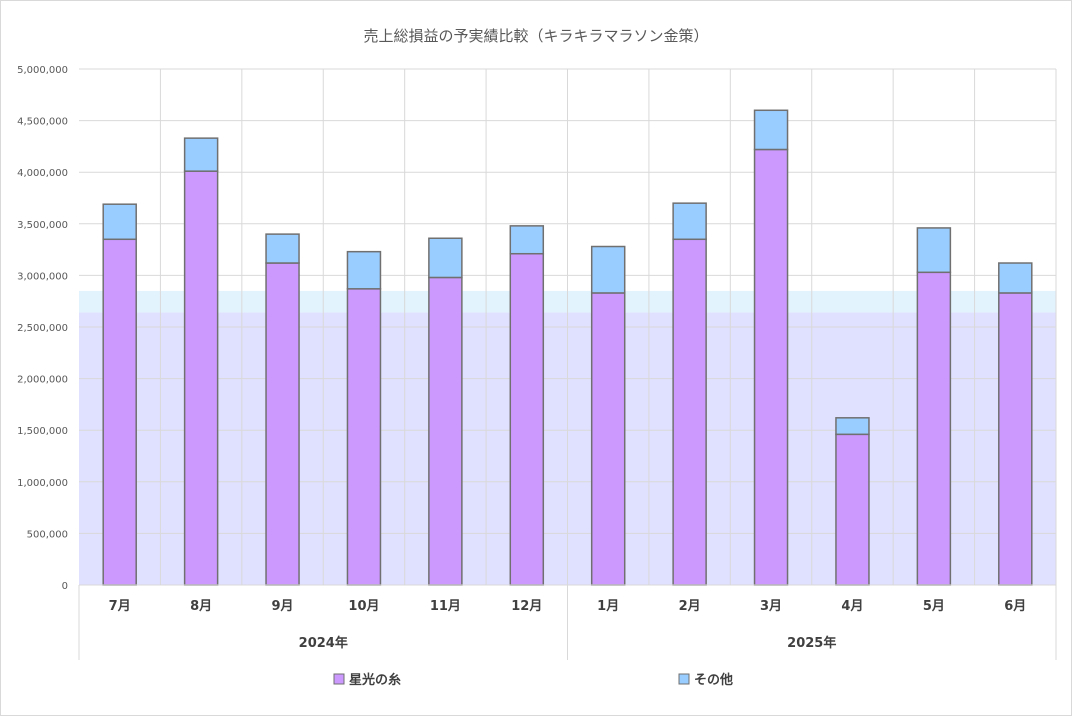 The height and width of the screenshot is (716, 1072). I want to click on chart-title: 売上総損益の予実績比較（キラキラマラソン金策）, so click(535, 36).